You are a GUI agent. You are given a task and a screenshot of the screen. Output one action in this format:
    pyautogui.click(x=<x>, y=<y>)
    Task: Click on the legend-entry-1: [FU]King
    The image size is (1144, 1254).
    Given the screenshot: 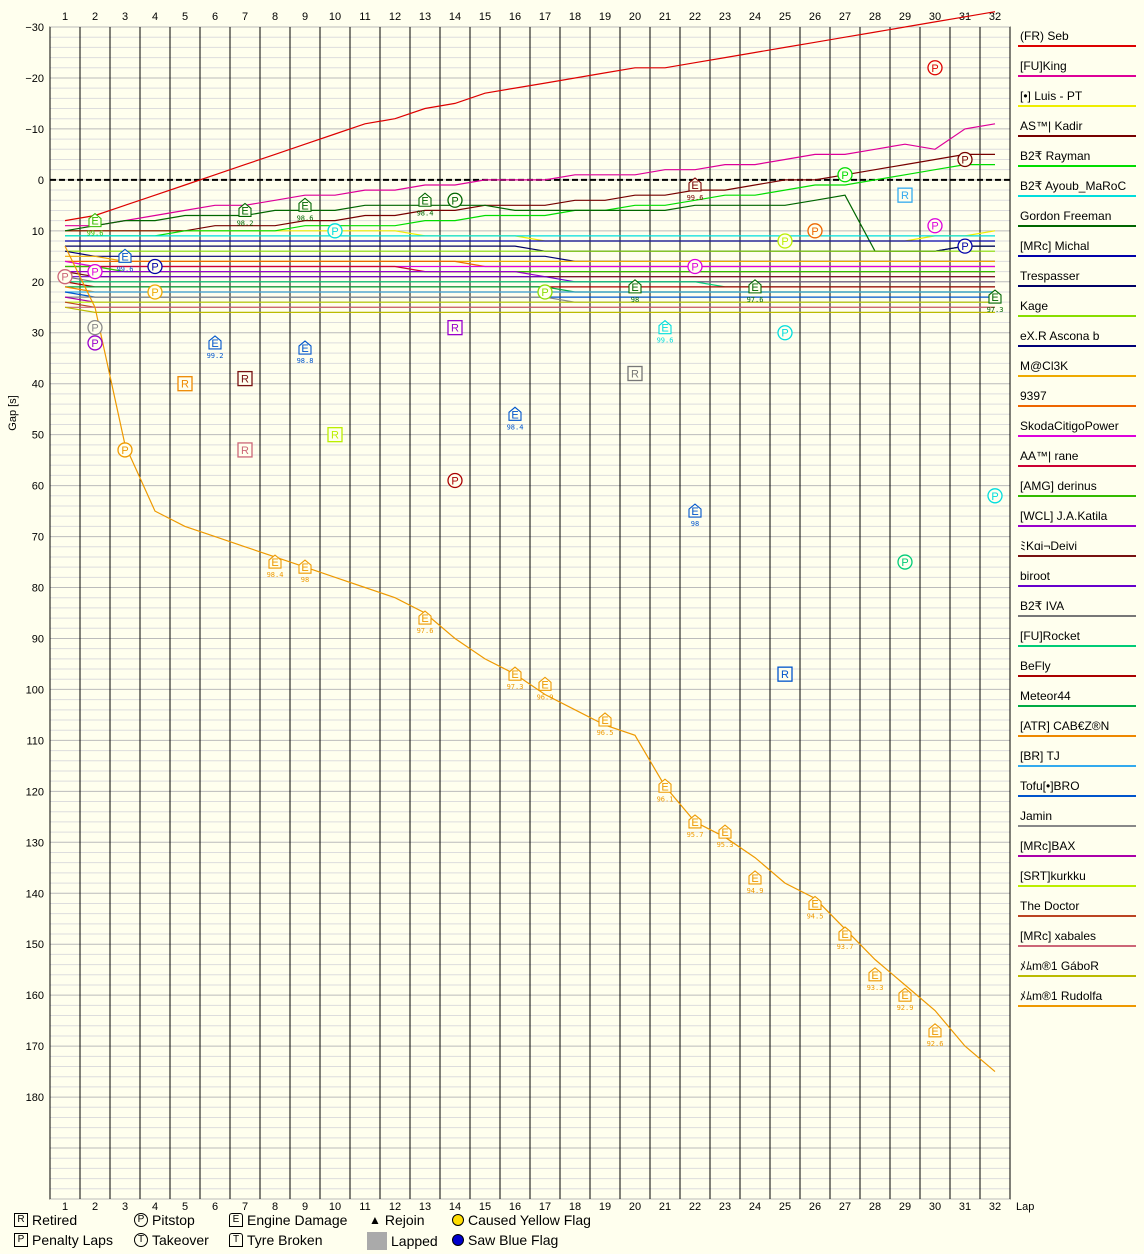 What is the action you would take?
    pyautogui.click(x=1043, y=66)
    